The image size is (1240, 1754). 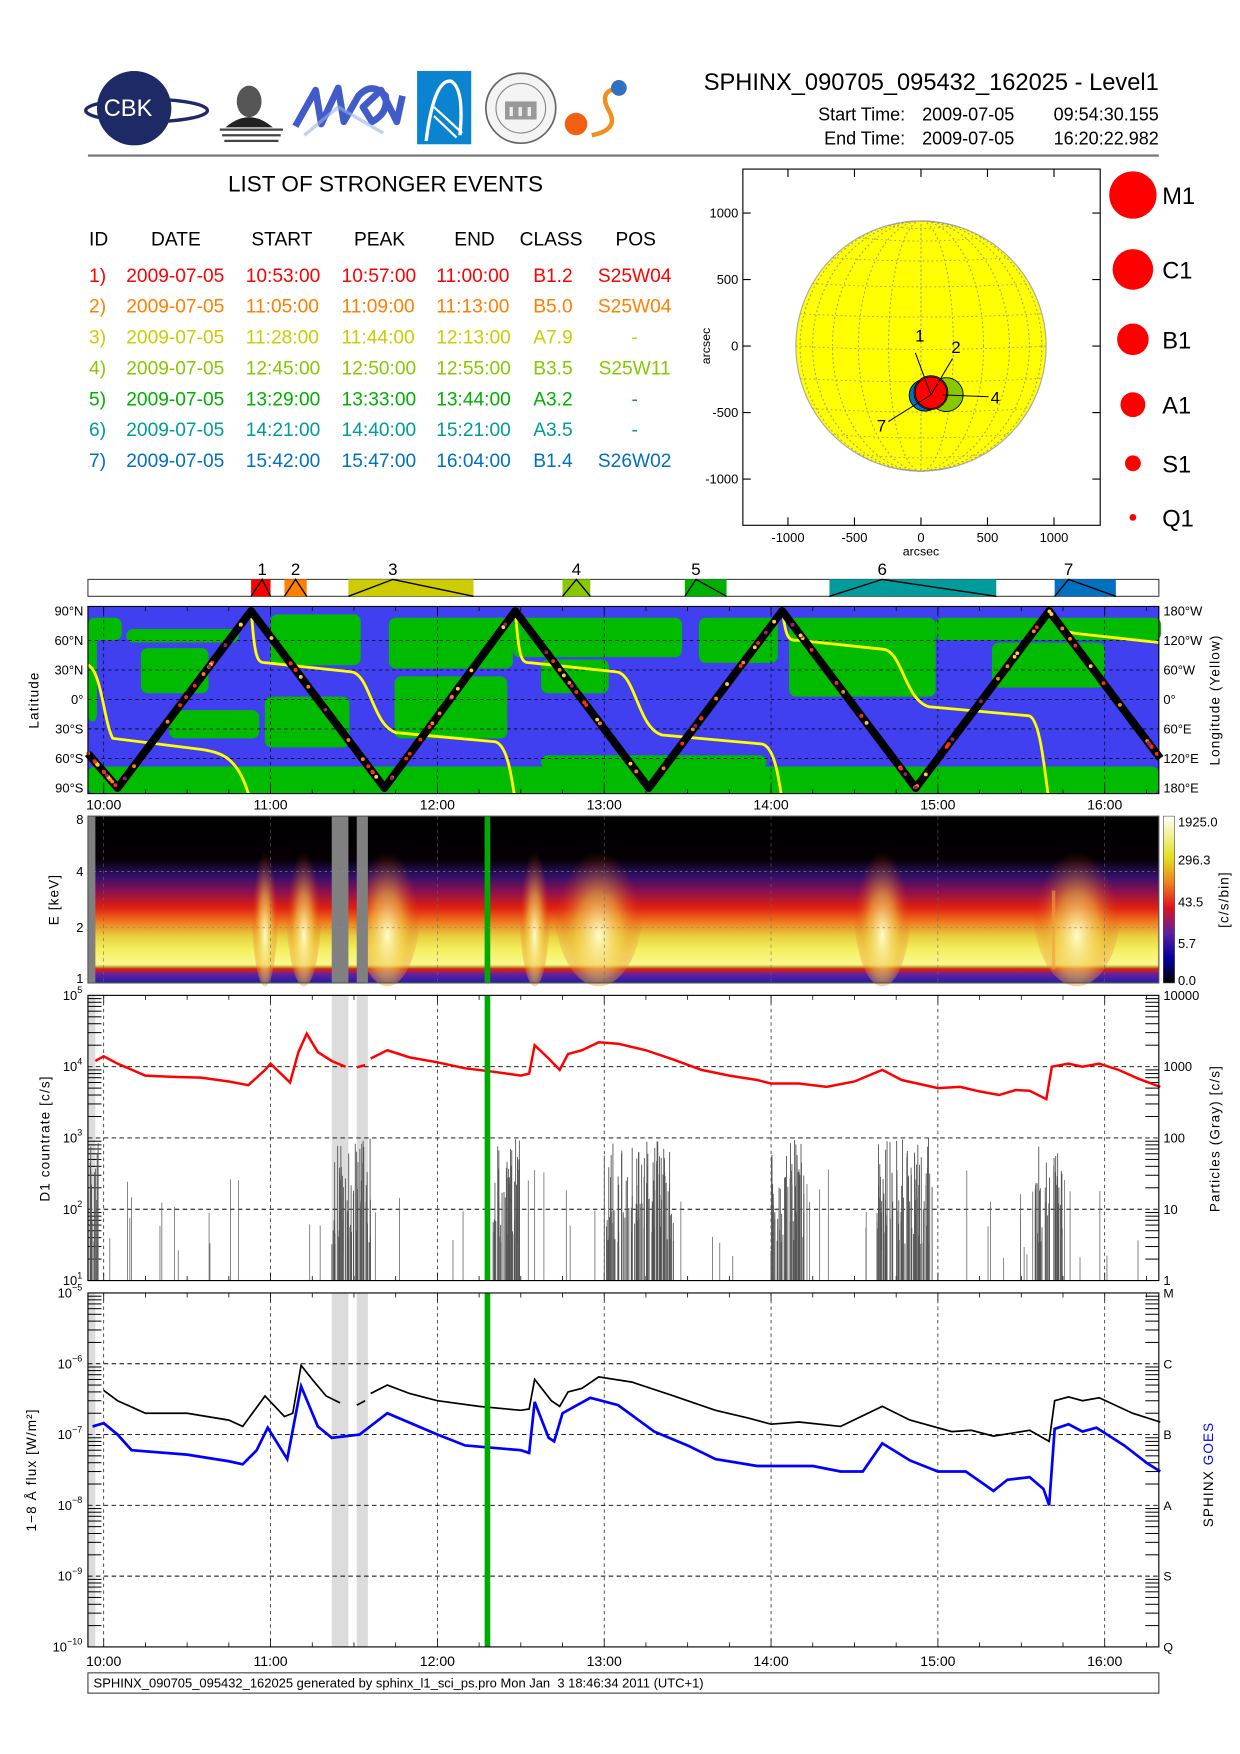 I want to click on event-number-label: 7, so click(x=1068, y=569).